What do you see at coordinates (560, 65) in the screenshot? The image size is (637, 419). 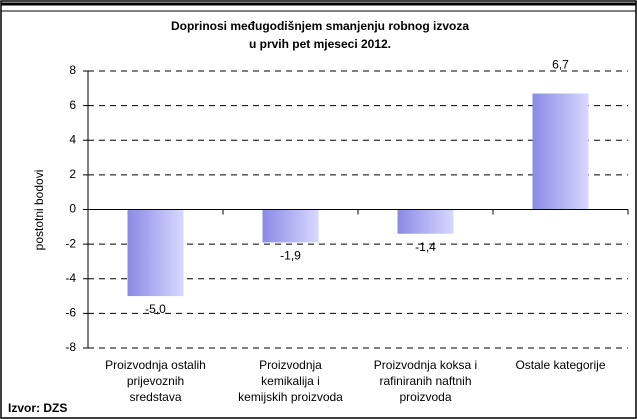 I see `data-label: 6,7` at bounding box center [560, 65].